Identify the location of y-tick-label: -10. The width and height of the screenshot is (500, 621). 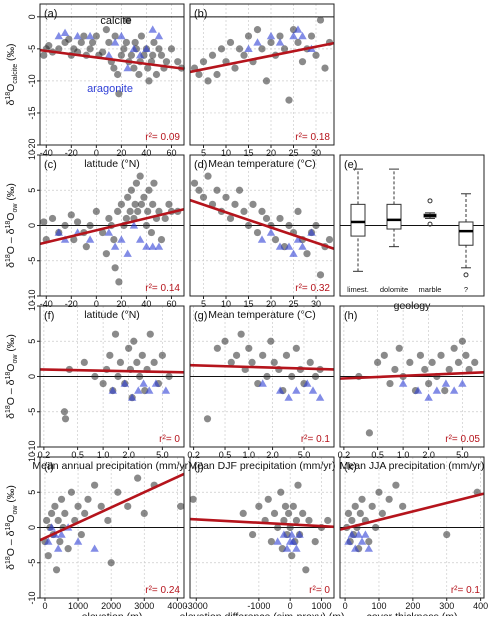
(32, 80).